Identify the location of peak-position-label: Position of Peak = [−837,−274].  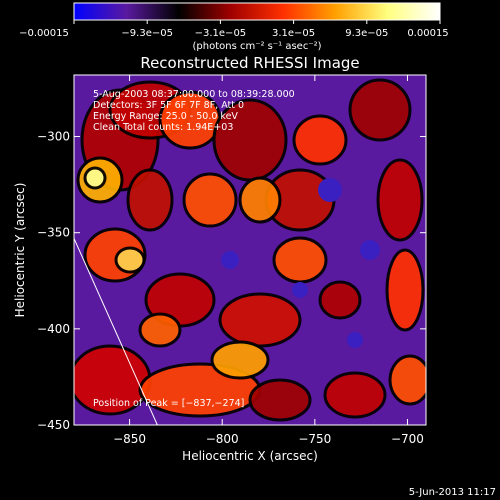
(168, 403).